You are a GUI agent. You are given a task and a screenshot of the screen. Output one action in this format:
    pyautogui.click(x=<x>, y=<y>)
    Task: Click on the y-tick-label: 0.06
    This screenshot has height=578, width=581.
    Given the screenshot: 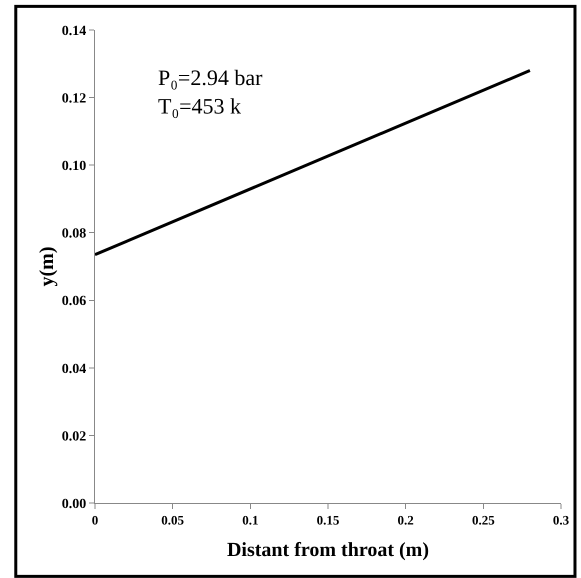 What is the action you would take?
    pyautogui.click(x=74, y=302)
    